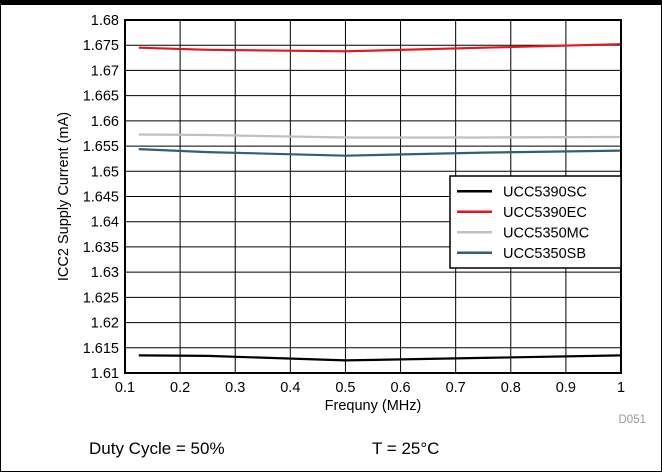  What do you see at coordinates (101, 349) in the screenshot?
I see `y-tick-label: 1.615` at bounding box center [101, 349].